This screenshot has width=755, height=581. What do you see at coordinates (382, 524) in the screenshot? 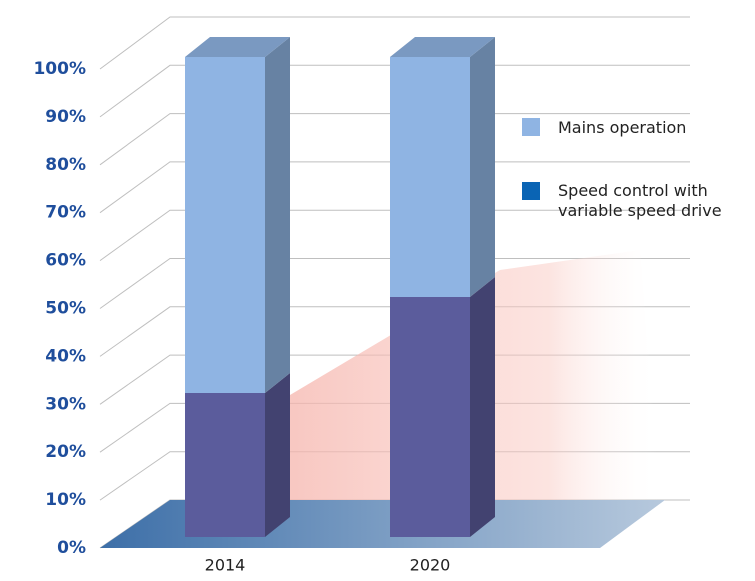
I see `floor` at bounding box center [382, 524].